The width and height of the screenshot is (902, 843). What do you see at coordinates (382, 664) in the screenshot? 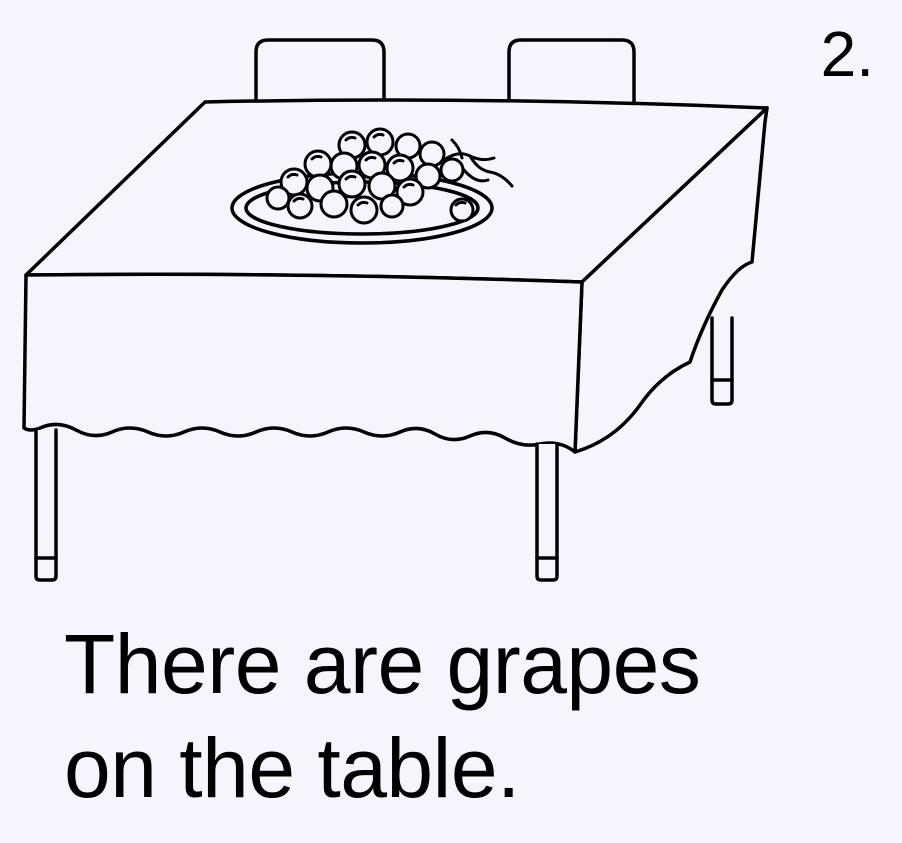
I see `caption-line-1: There are grapes` at bounding box center [382, 664].